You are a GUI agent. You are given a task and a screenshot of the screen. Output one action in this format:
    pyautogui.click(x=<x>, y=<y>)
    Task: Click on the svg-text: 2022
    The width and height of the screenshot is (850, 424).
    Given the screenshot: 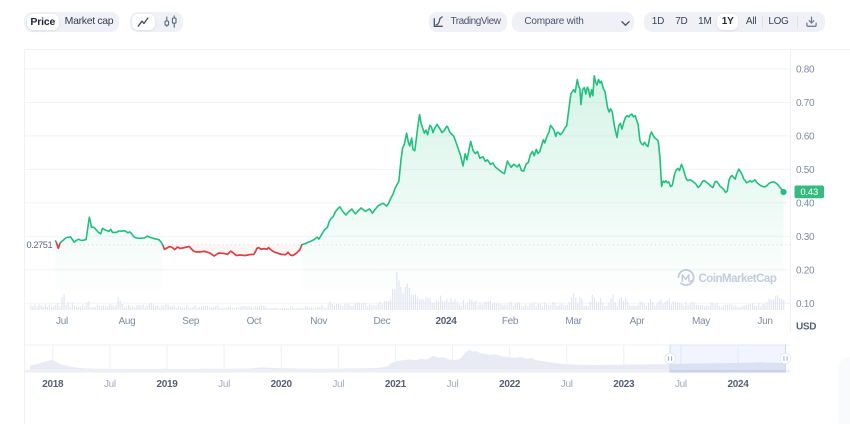 What is the action you would take?
    pyautogui.click(x=510, y=384)
    